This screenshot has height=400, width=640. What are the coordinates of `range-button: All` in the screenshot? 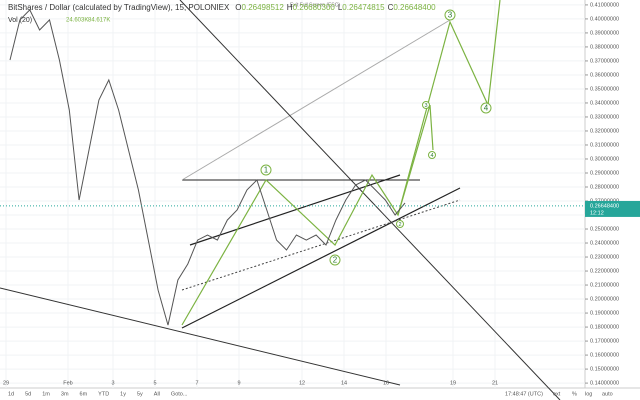 It's located at (157, 394).